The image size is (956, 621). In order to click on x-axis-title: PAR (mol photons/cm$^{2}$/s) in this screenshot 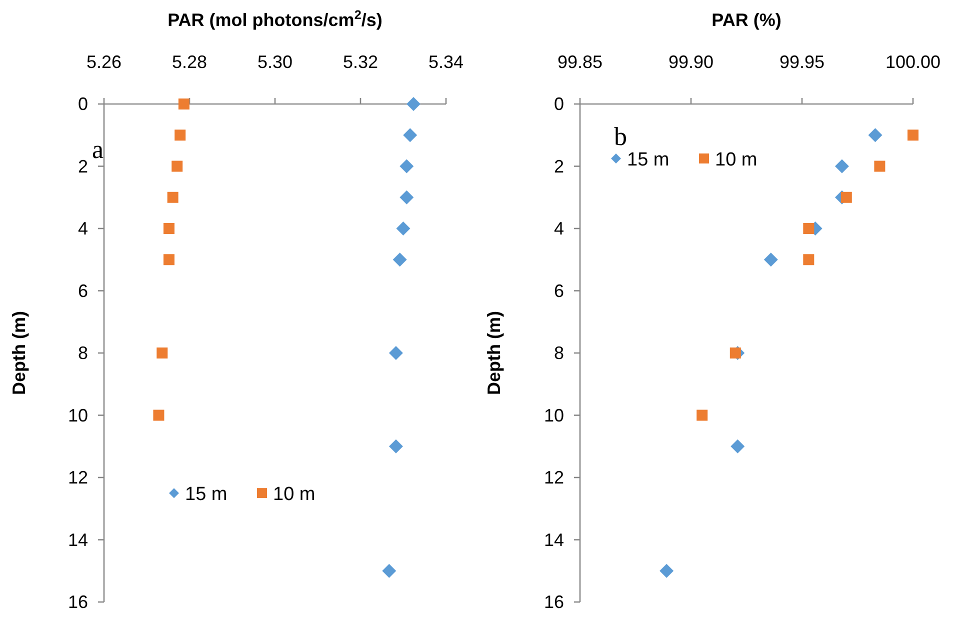, I will do `click(275, 19)`.